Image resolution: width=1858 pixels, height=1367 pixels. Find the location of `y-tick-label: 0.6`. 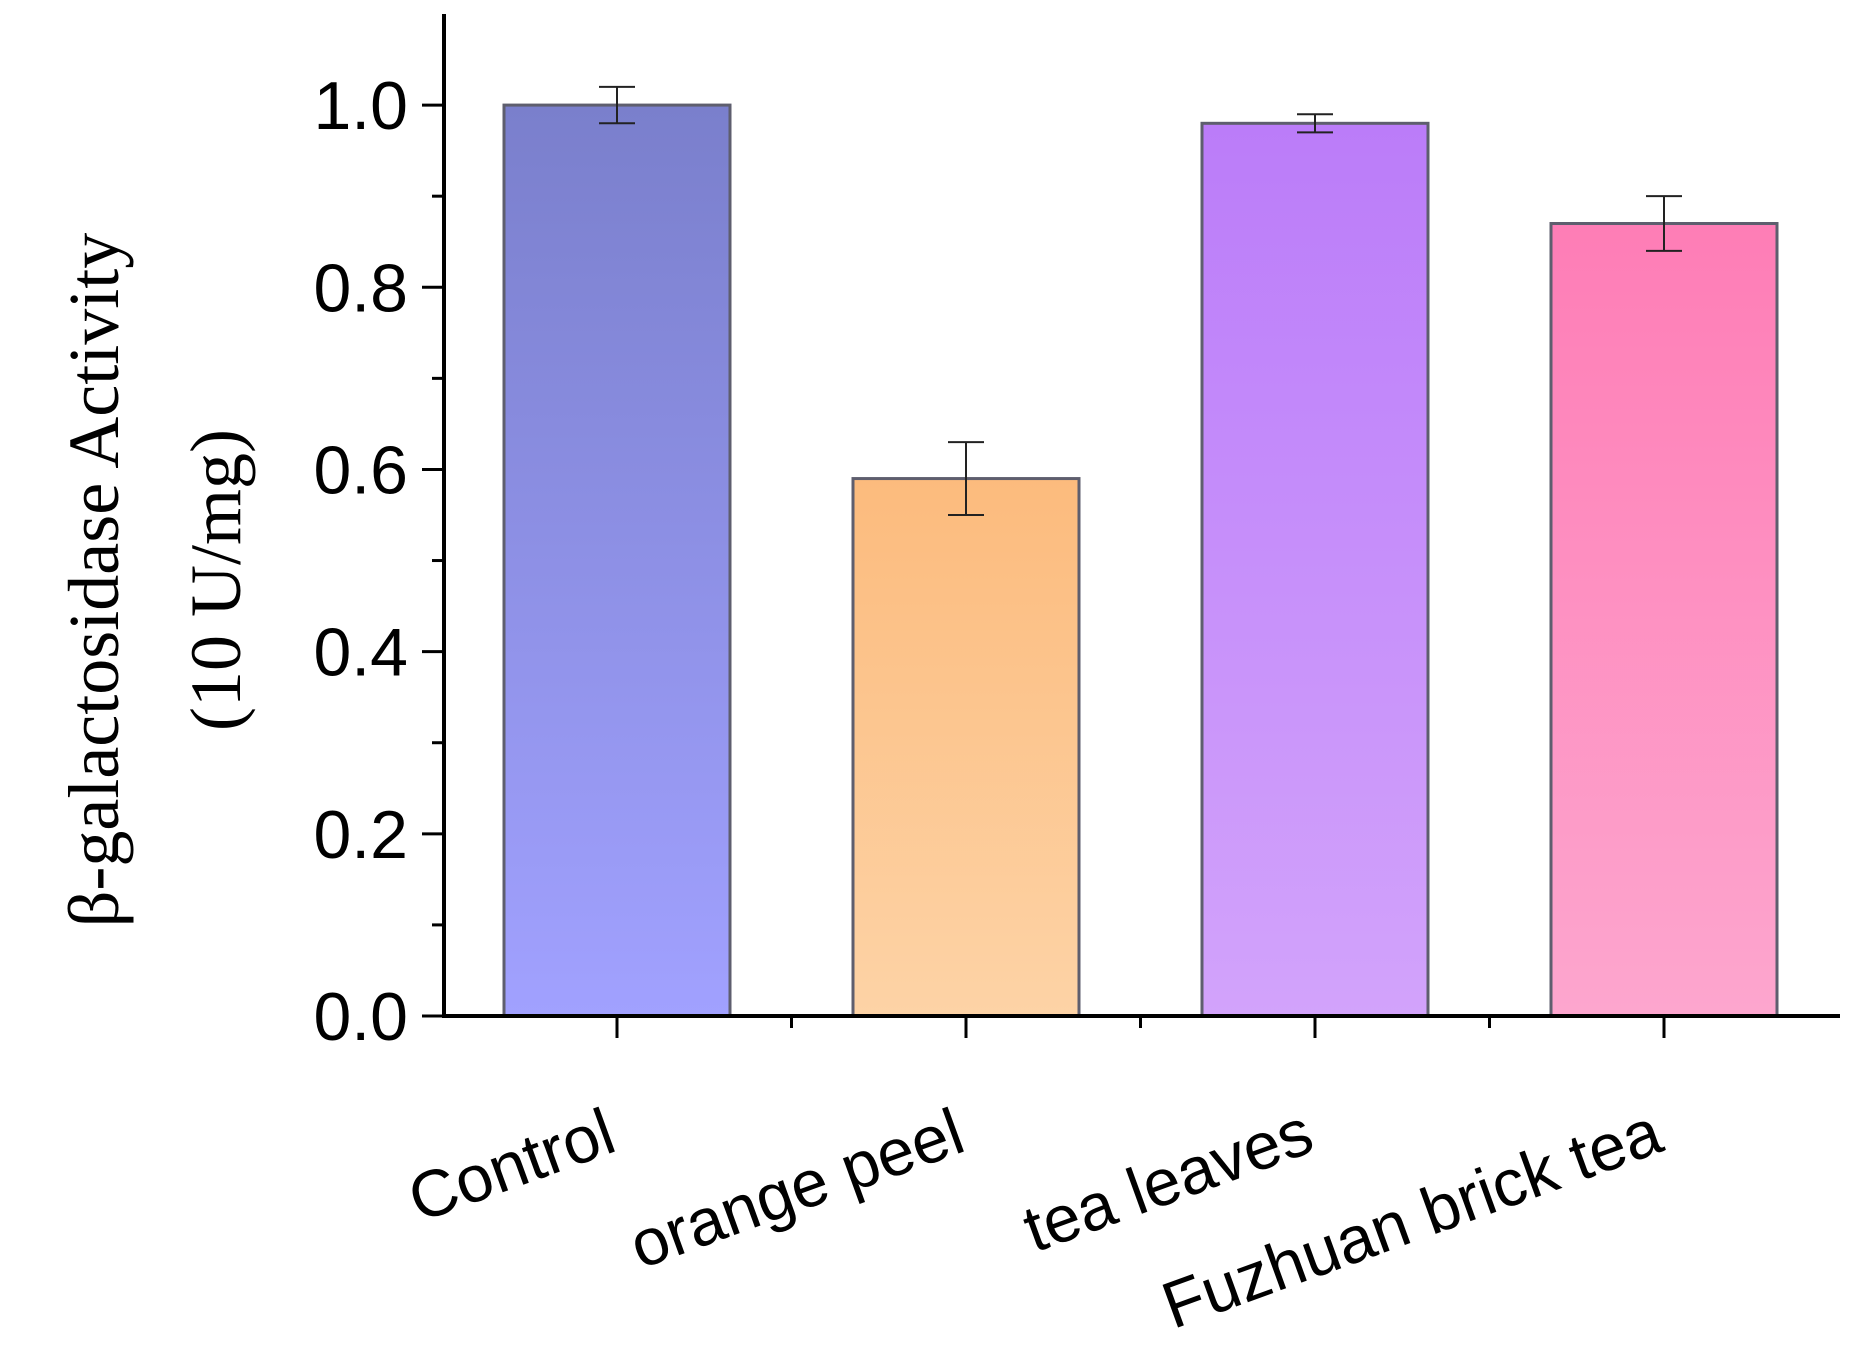

y-tick-label: 0.6 is located at coordinates (360, 470).